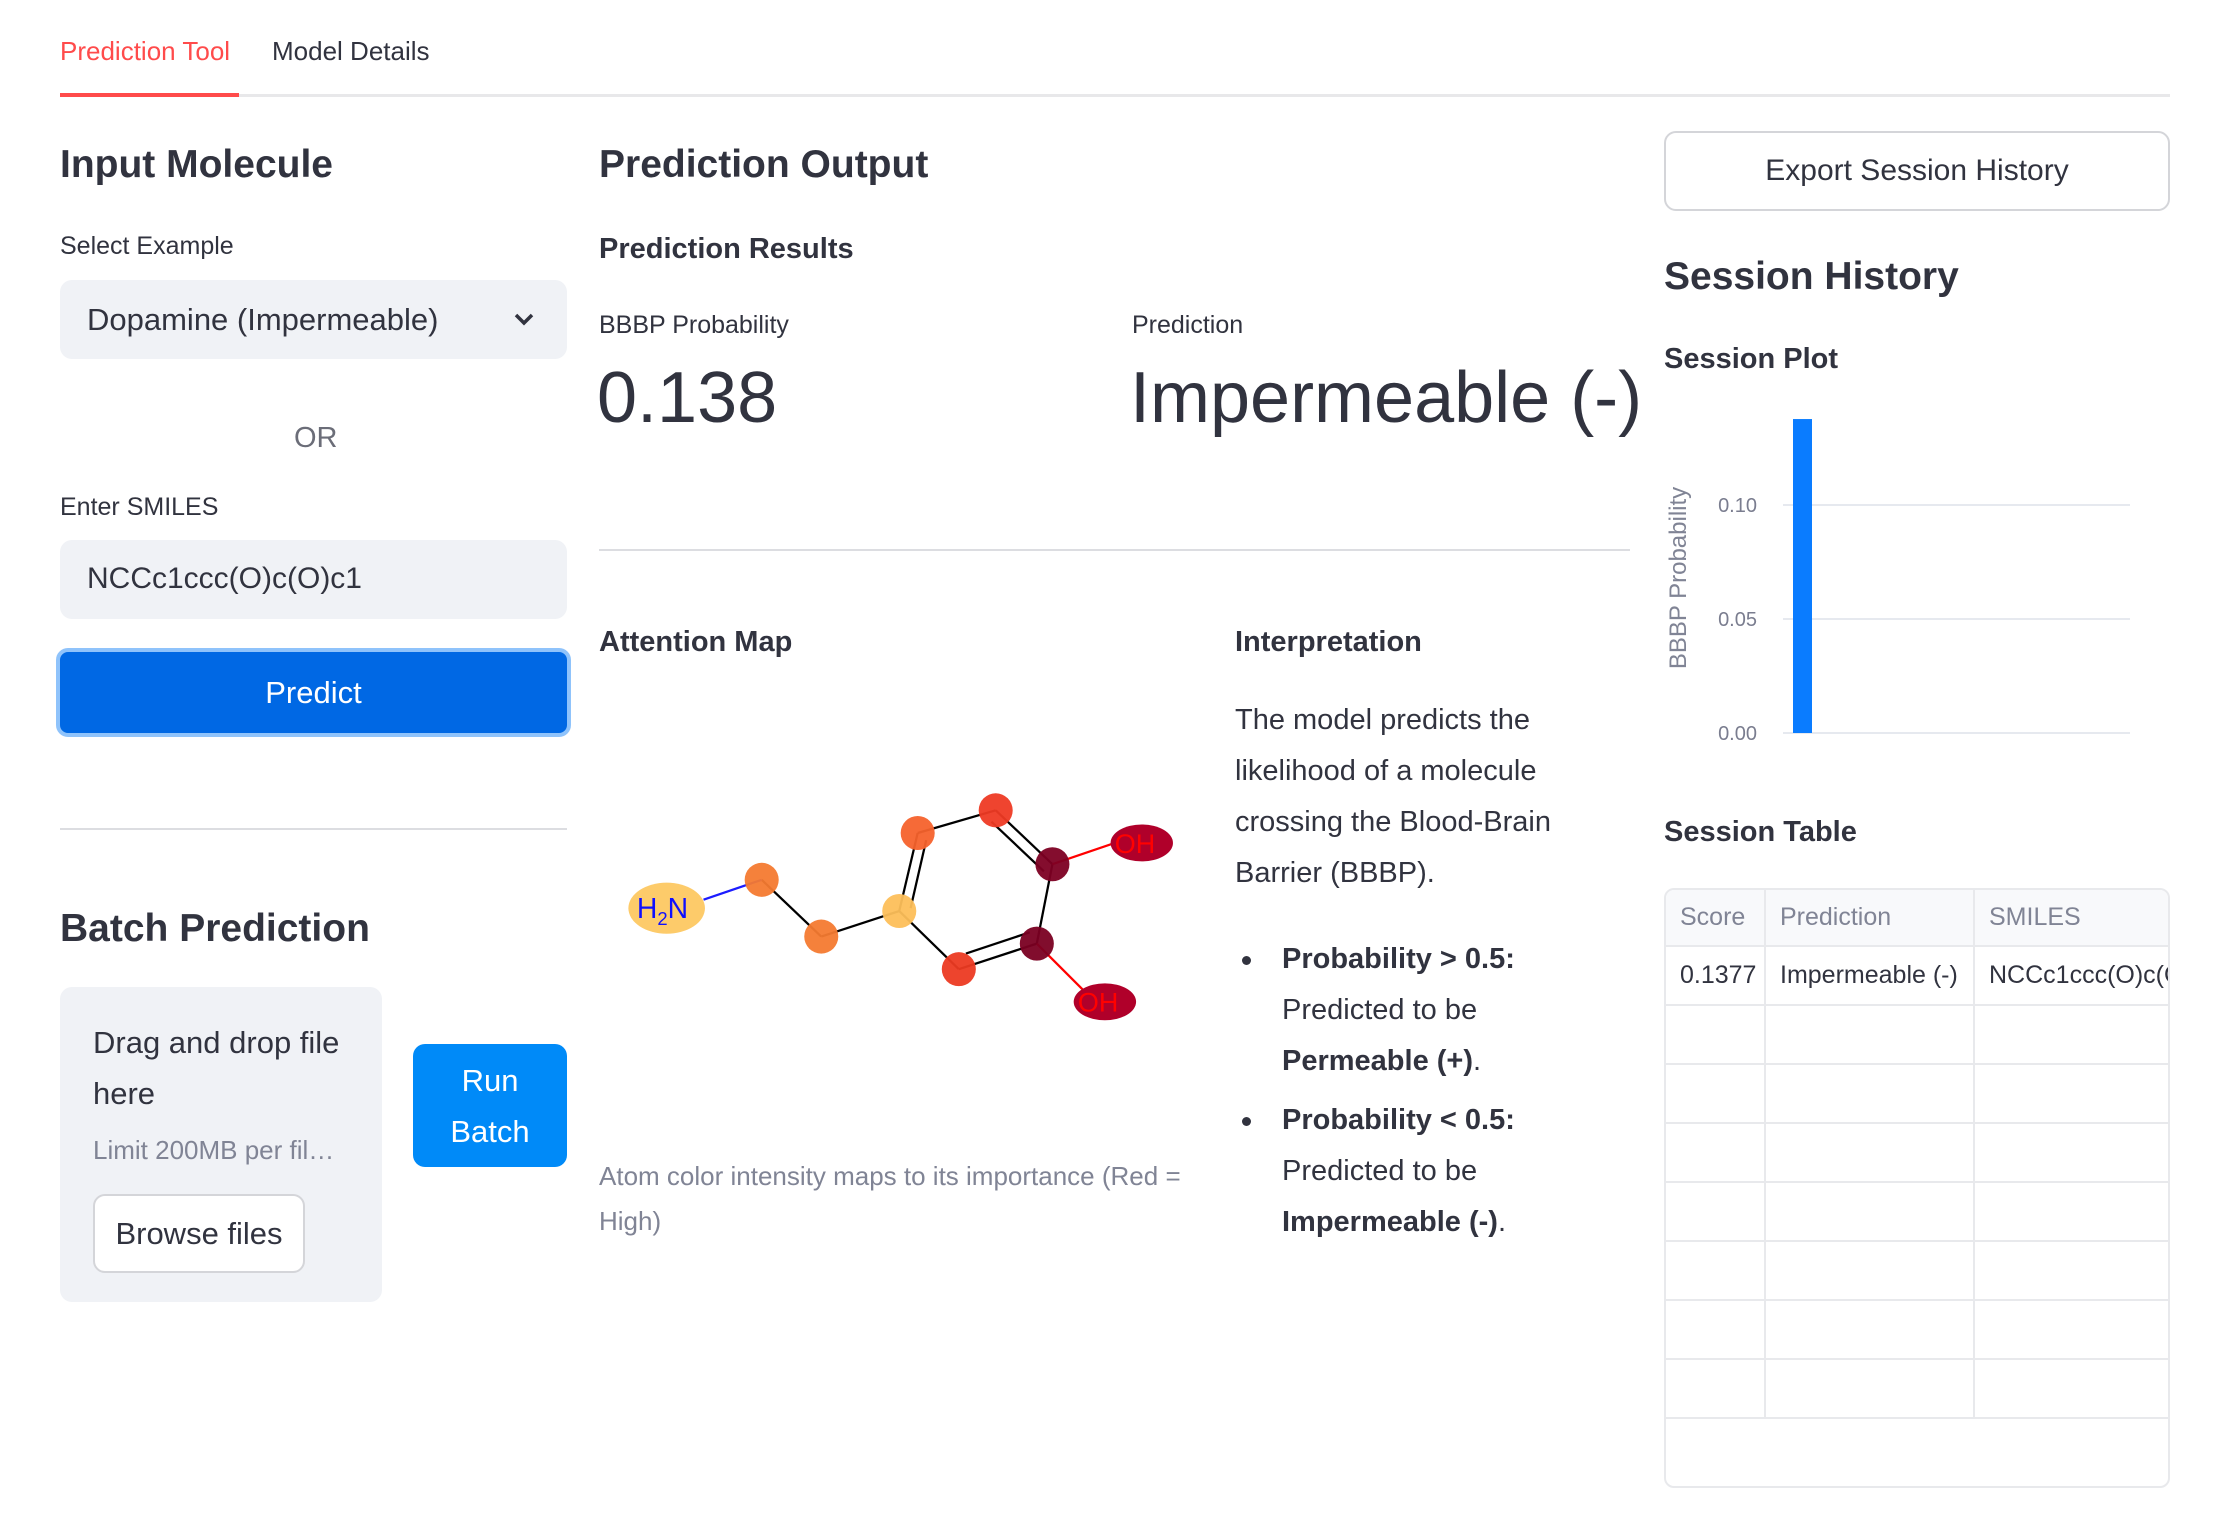 The height and width of the screenshot is (1528, 2216). I want to click on tab-model-details: Model Details, so click(351, 51).